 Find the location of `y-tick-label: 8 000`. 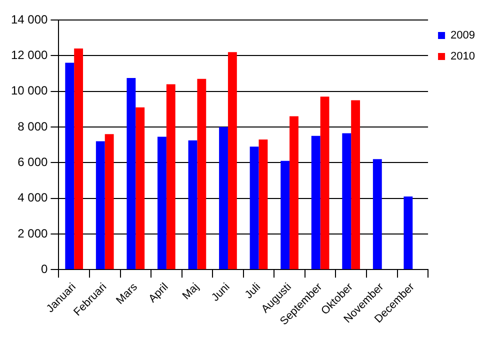

y-tick-label: 8 000 is located at coordinates (33, 126).